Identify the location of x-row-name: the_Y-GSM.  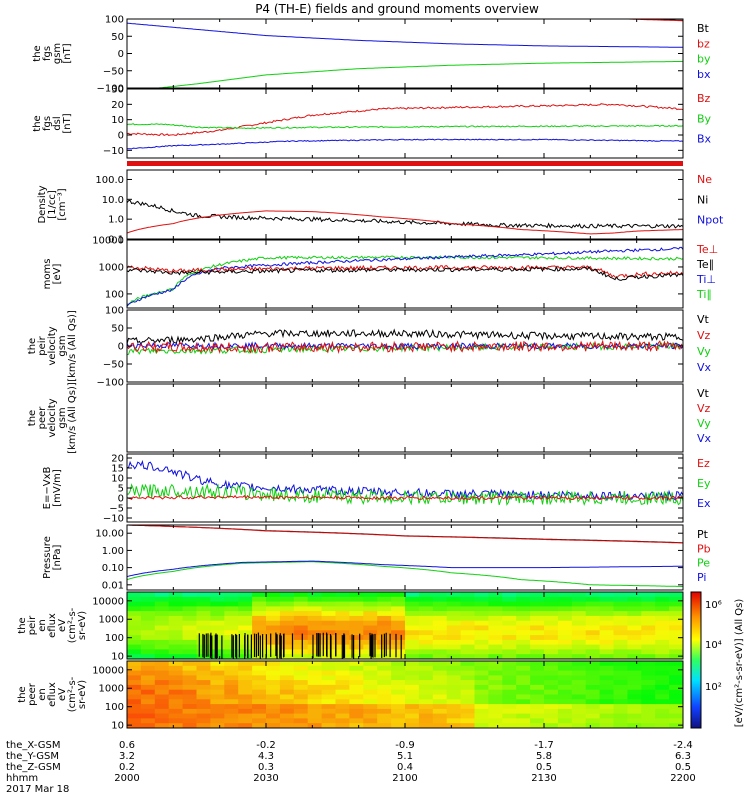
(32, 756).